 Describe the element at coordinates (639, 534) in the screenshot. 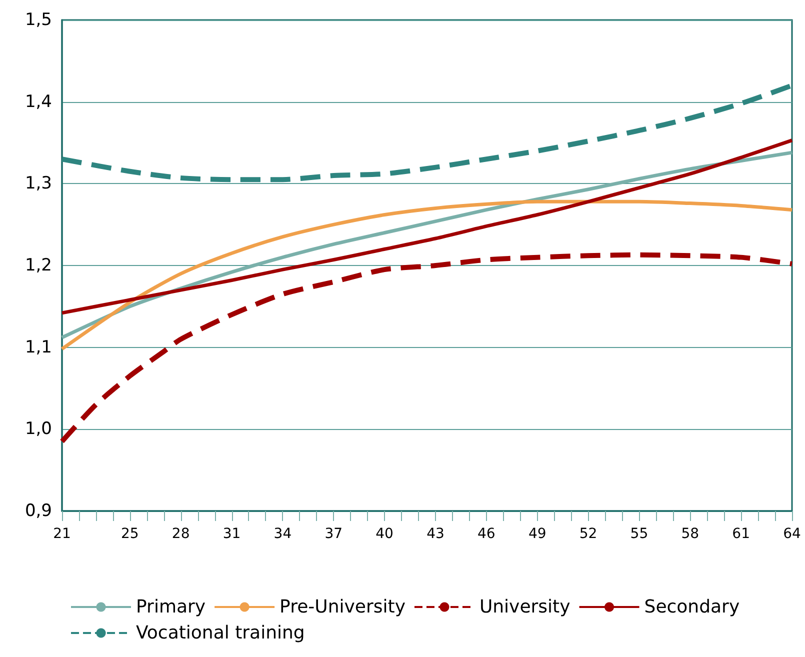

I see `x-tick-label: 55` at that location.